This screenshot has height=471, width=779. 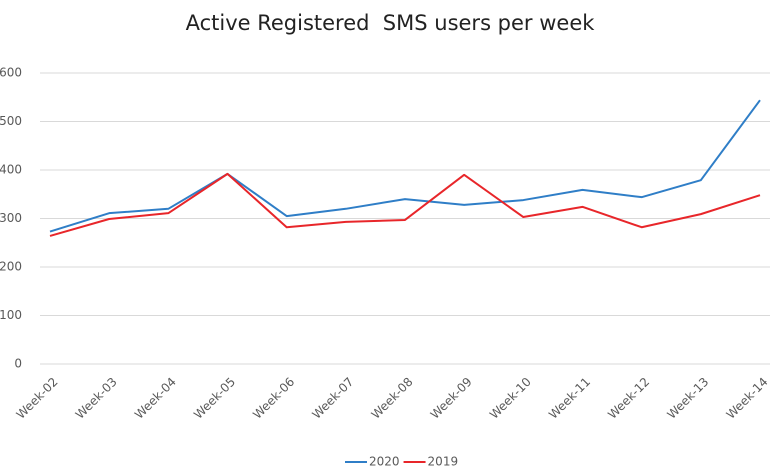 I want to click on x-tick-label: Week-02, so click(x=37, y=398).